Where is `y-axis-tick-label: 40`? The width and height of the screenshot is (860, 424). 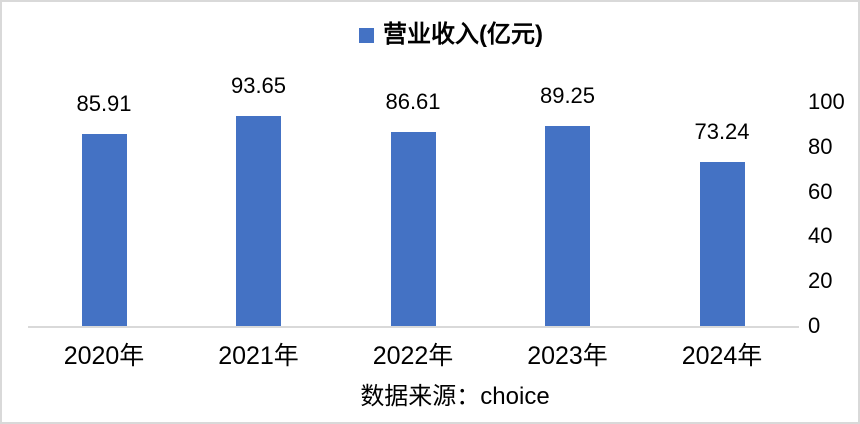 y-axis-tick-label: 40 is located at coordinates (820, 236).